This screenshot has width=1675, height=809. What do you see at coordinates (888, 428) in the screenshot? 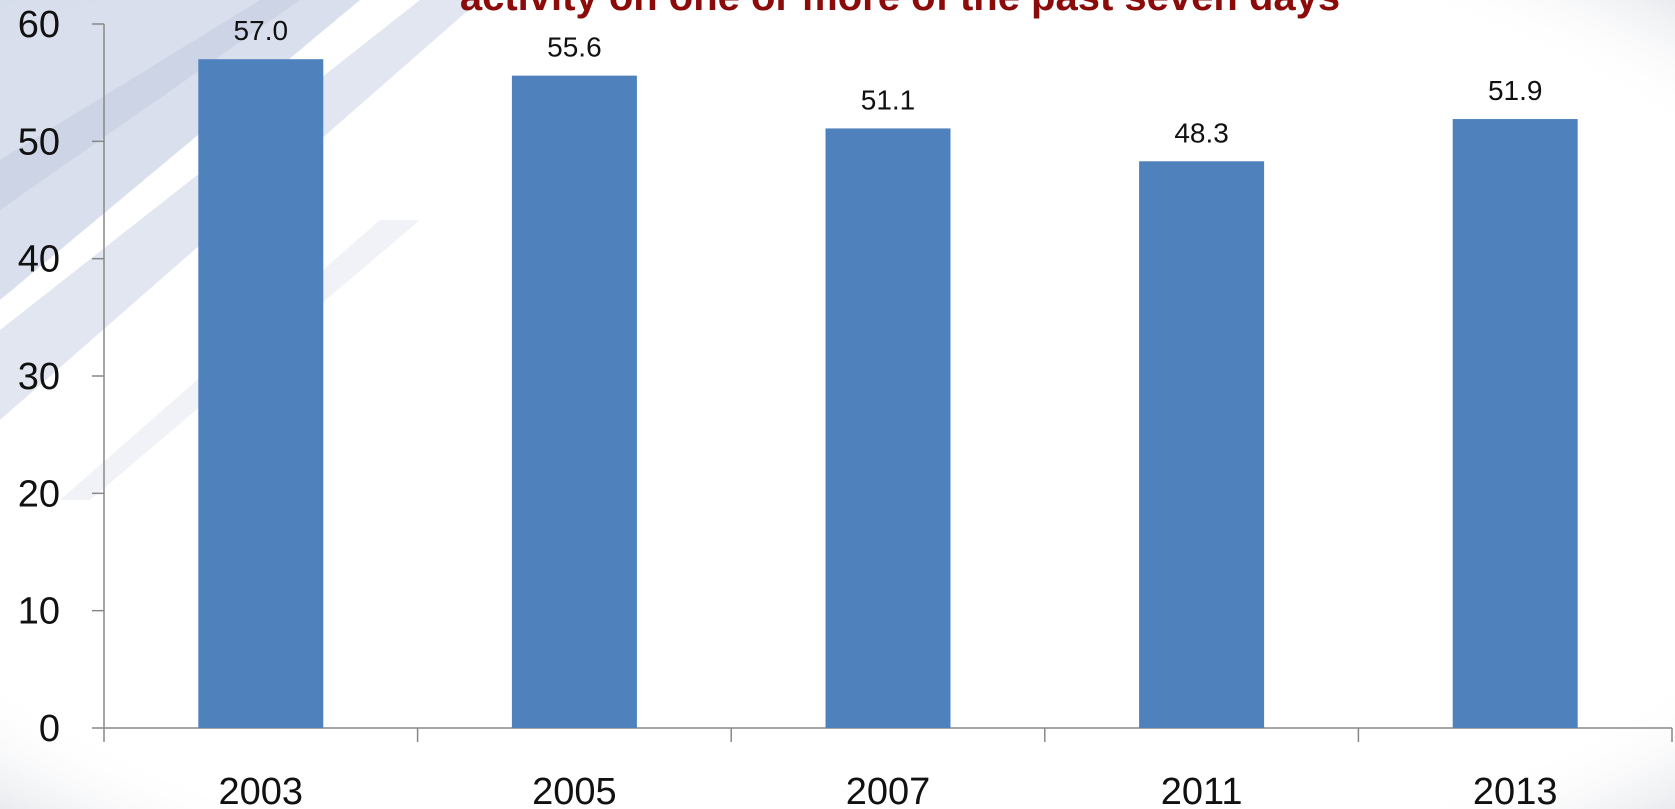
I see `bar-2007` at bounding box center [888, 428].